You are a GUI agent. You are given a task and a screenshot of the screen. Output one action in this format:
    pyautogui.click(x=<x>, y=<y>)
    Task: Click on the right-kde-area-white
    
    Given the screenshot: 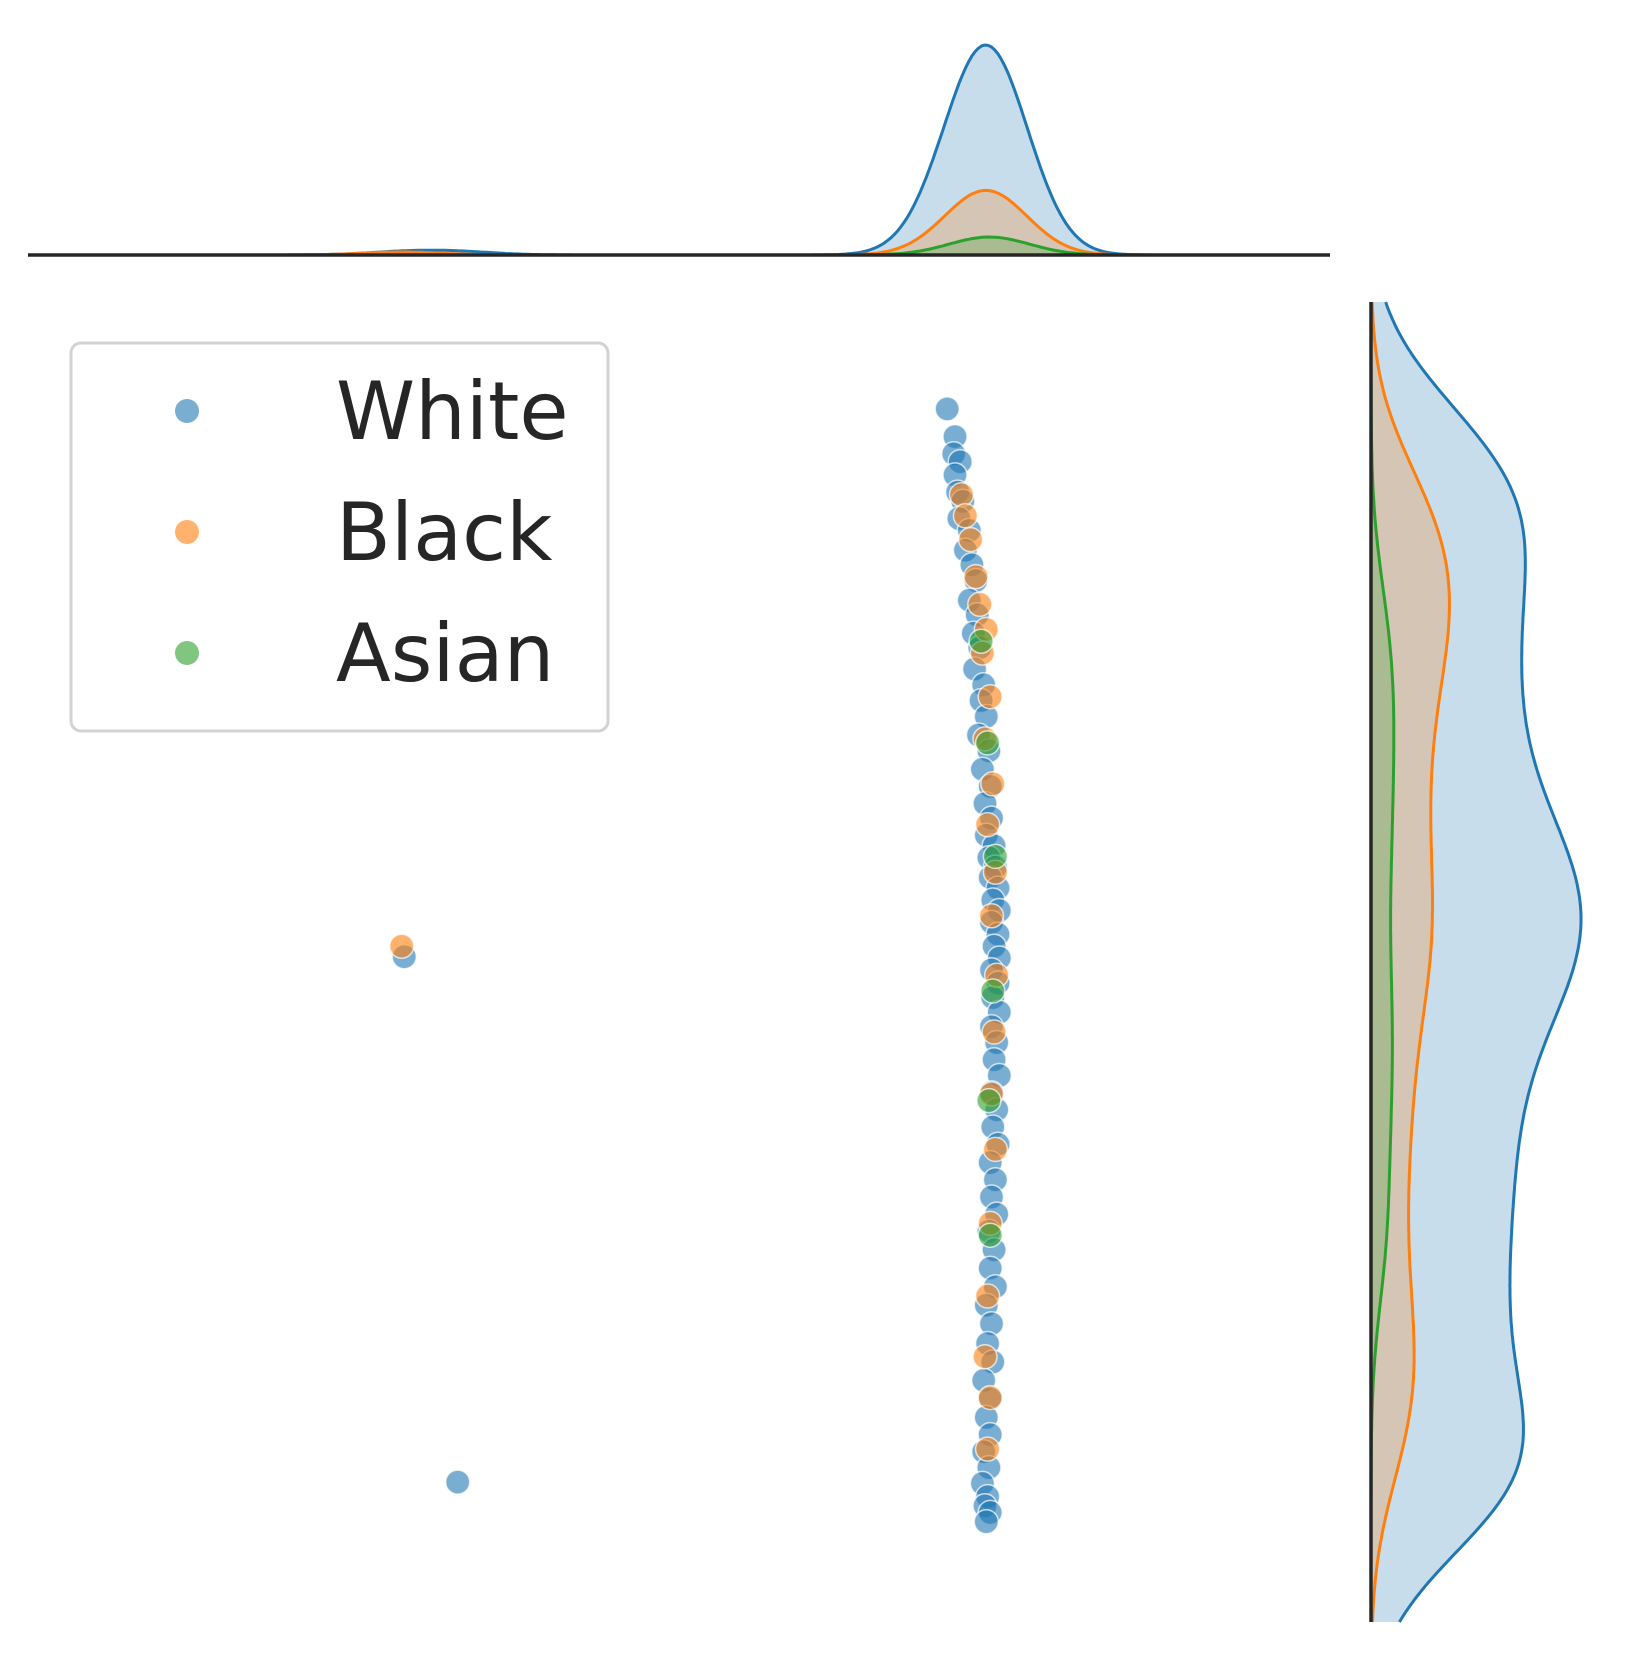 What is the action you would take?
    pyautogui.click(x=1476, y=962)
    